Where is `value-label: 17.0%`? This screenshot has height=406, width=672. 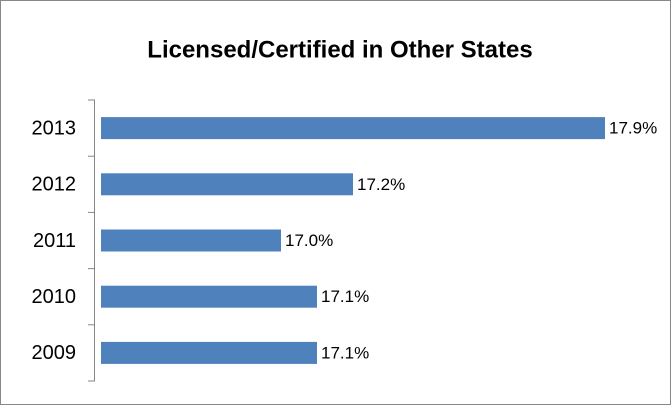
value-label: 17.0% is located at coordinates (309, 240).